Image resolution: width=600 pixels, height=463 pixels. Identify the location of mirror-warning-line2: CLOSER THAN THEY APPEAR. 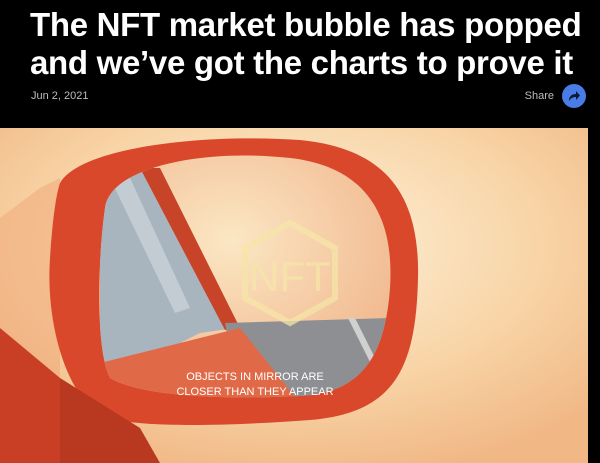
(254, 392).